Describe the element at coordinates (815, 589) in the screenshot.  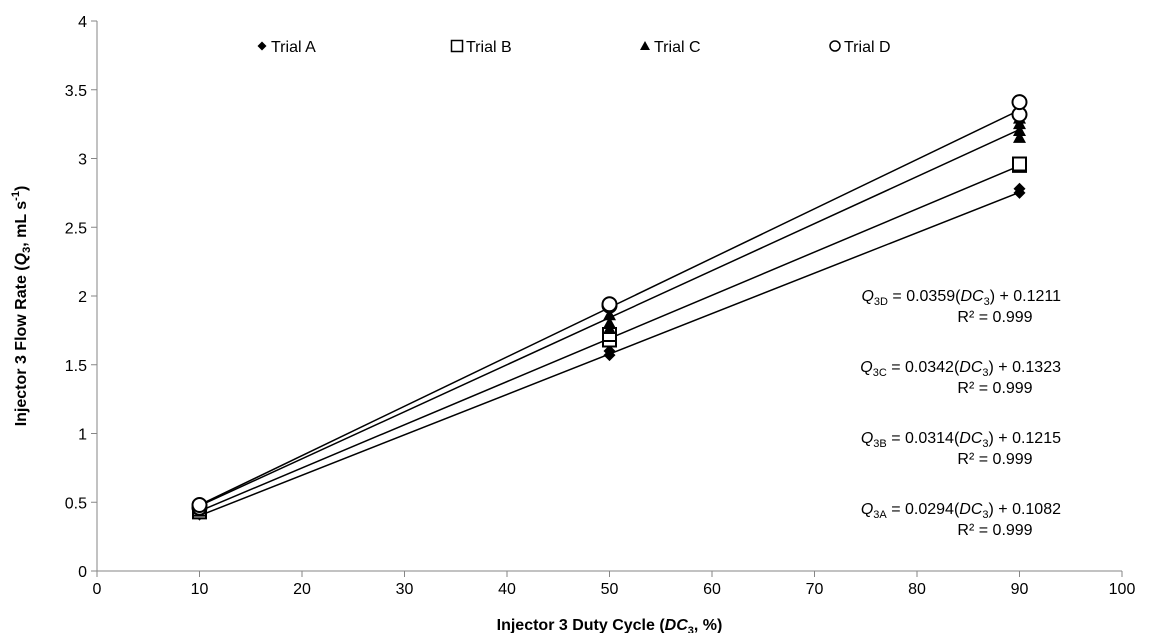
I see `x-tick-label: 70` at that location.